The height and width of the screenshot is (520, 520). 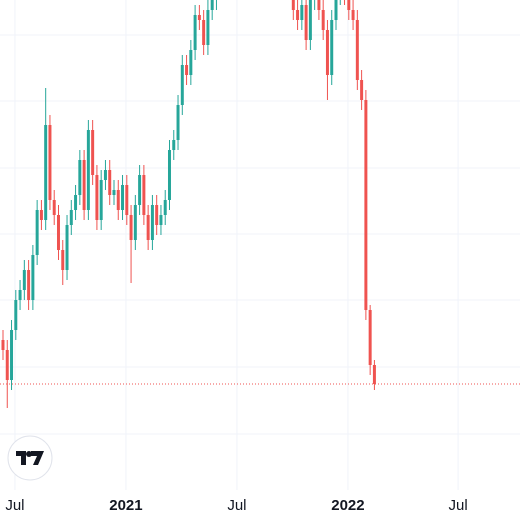 What do you see at coordinates (347, 505) in the screenshot?
I see `x-tick-label: 2022` at bounding box center [347, 505].